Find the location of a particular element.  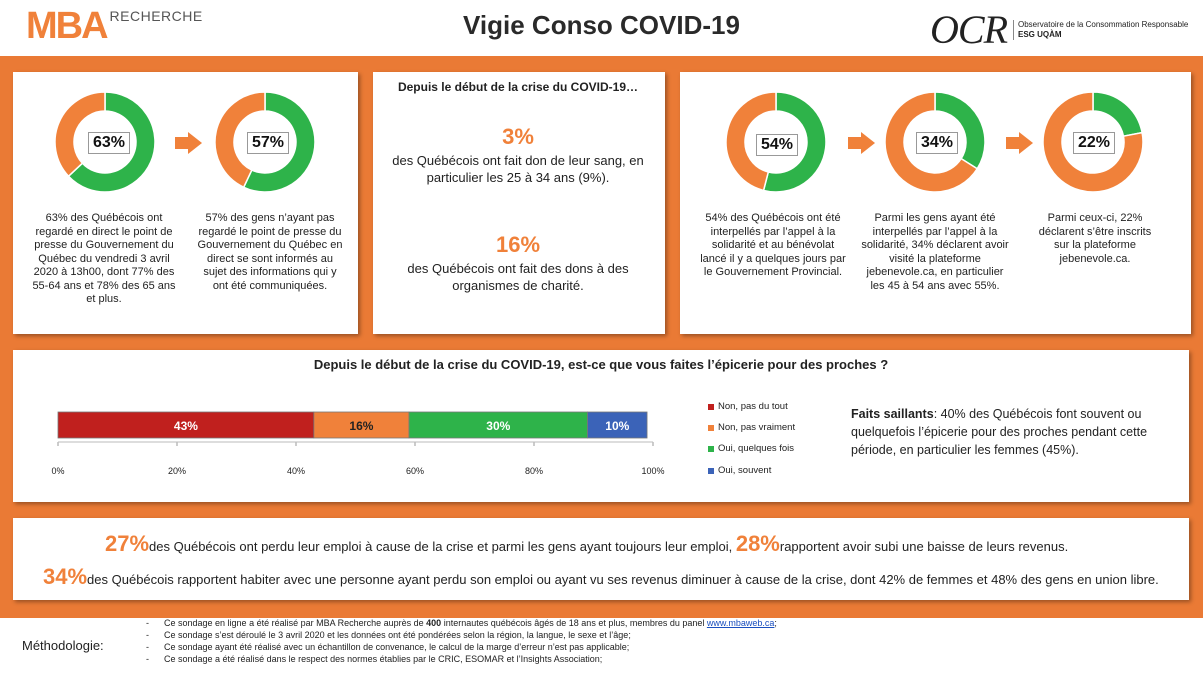

job-loss-pct: 27% is located at coordinates (127, 543).